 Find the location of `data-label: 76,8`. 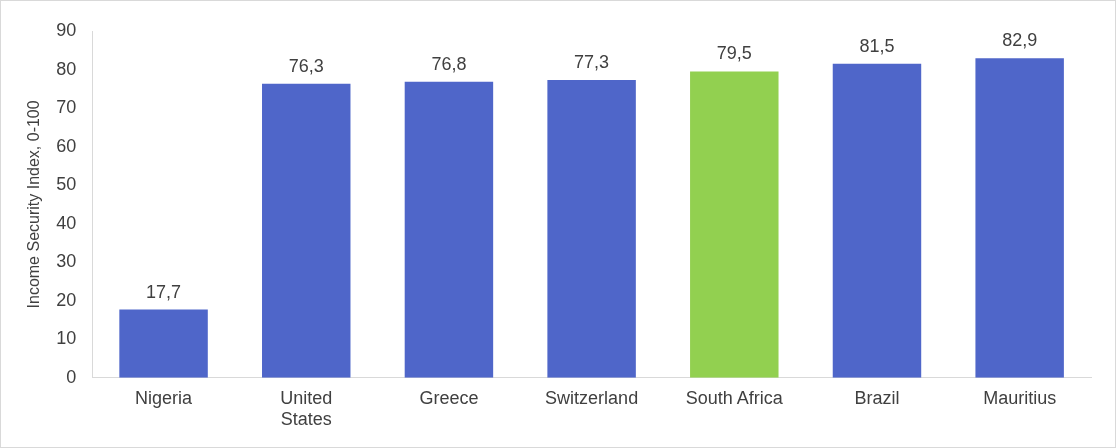

data-label: 76,8 is located at coordinates (449, 63).